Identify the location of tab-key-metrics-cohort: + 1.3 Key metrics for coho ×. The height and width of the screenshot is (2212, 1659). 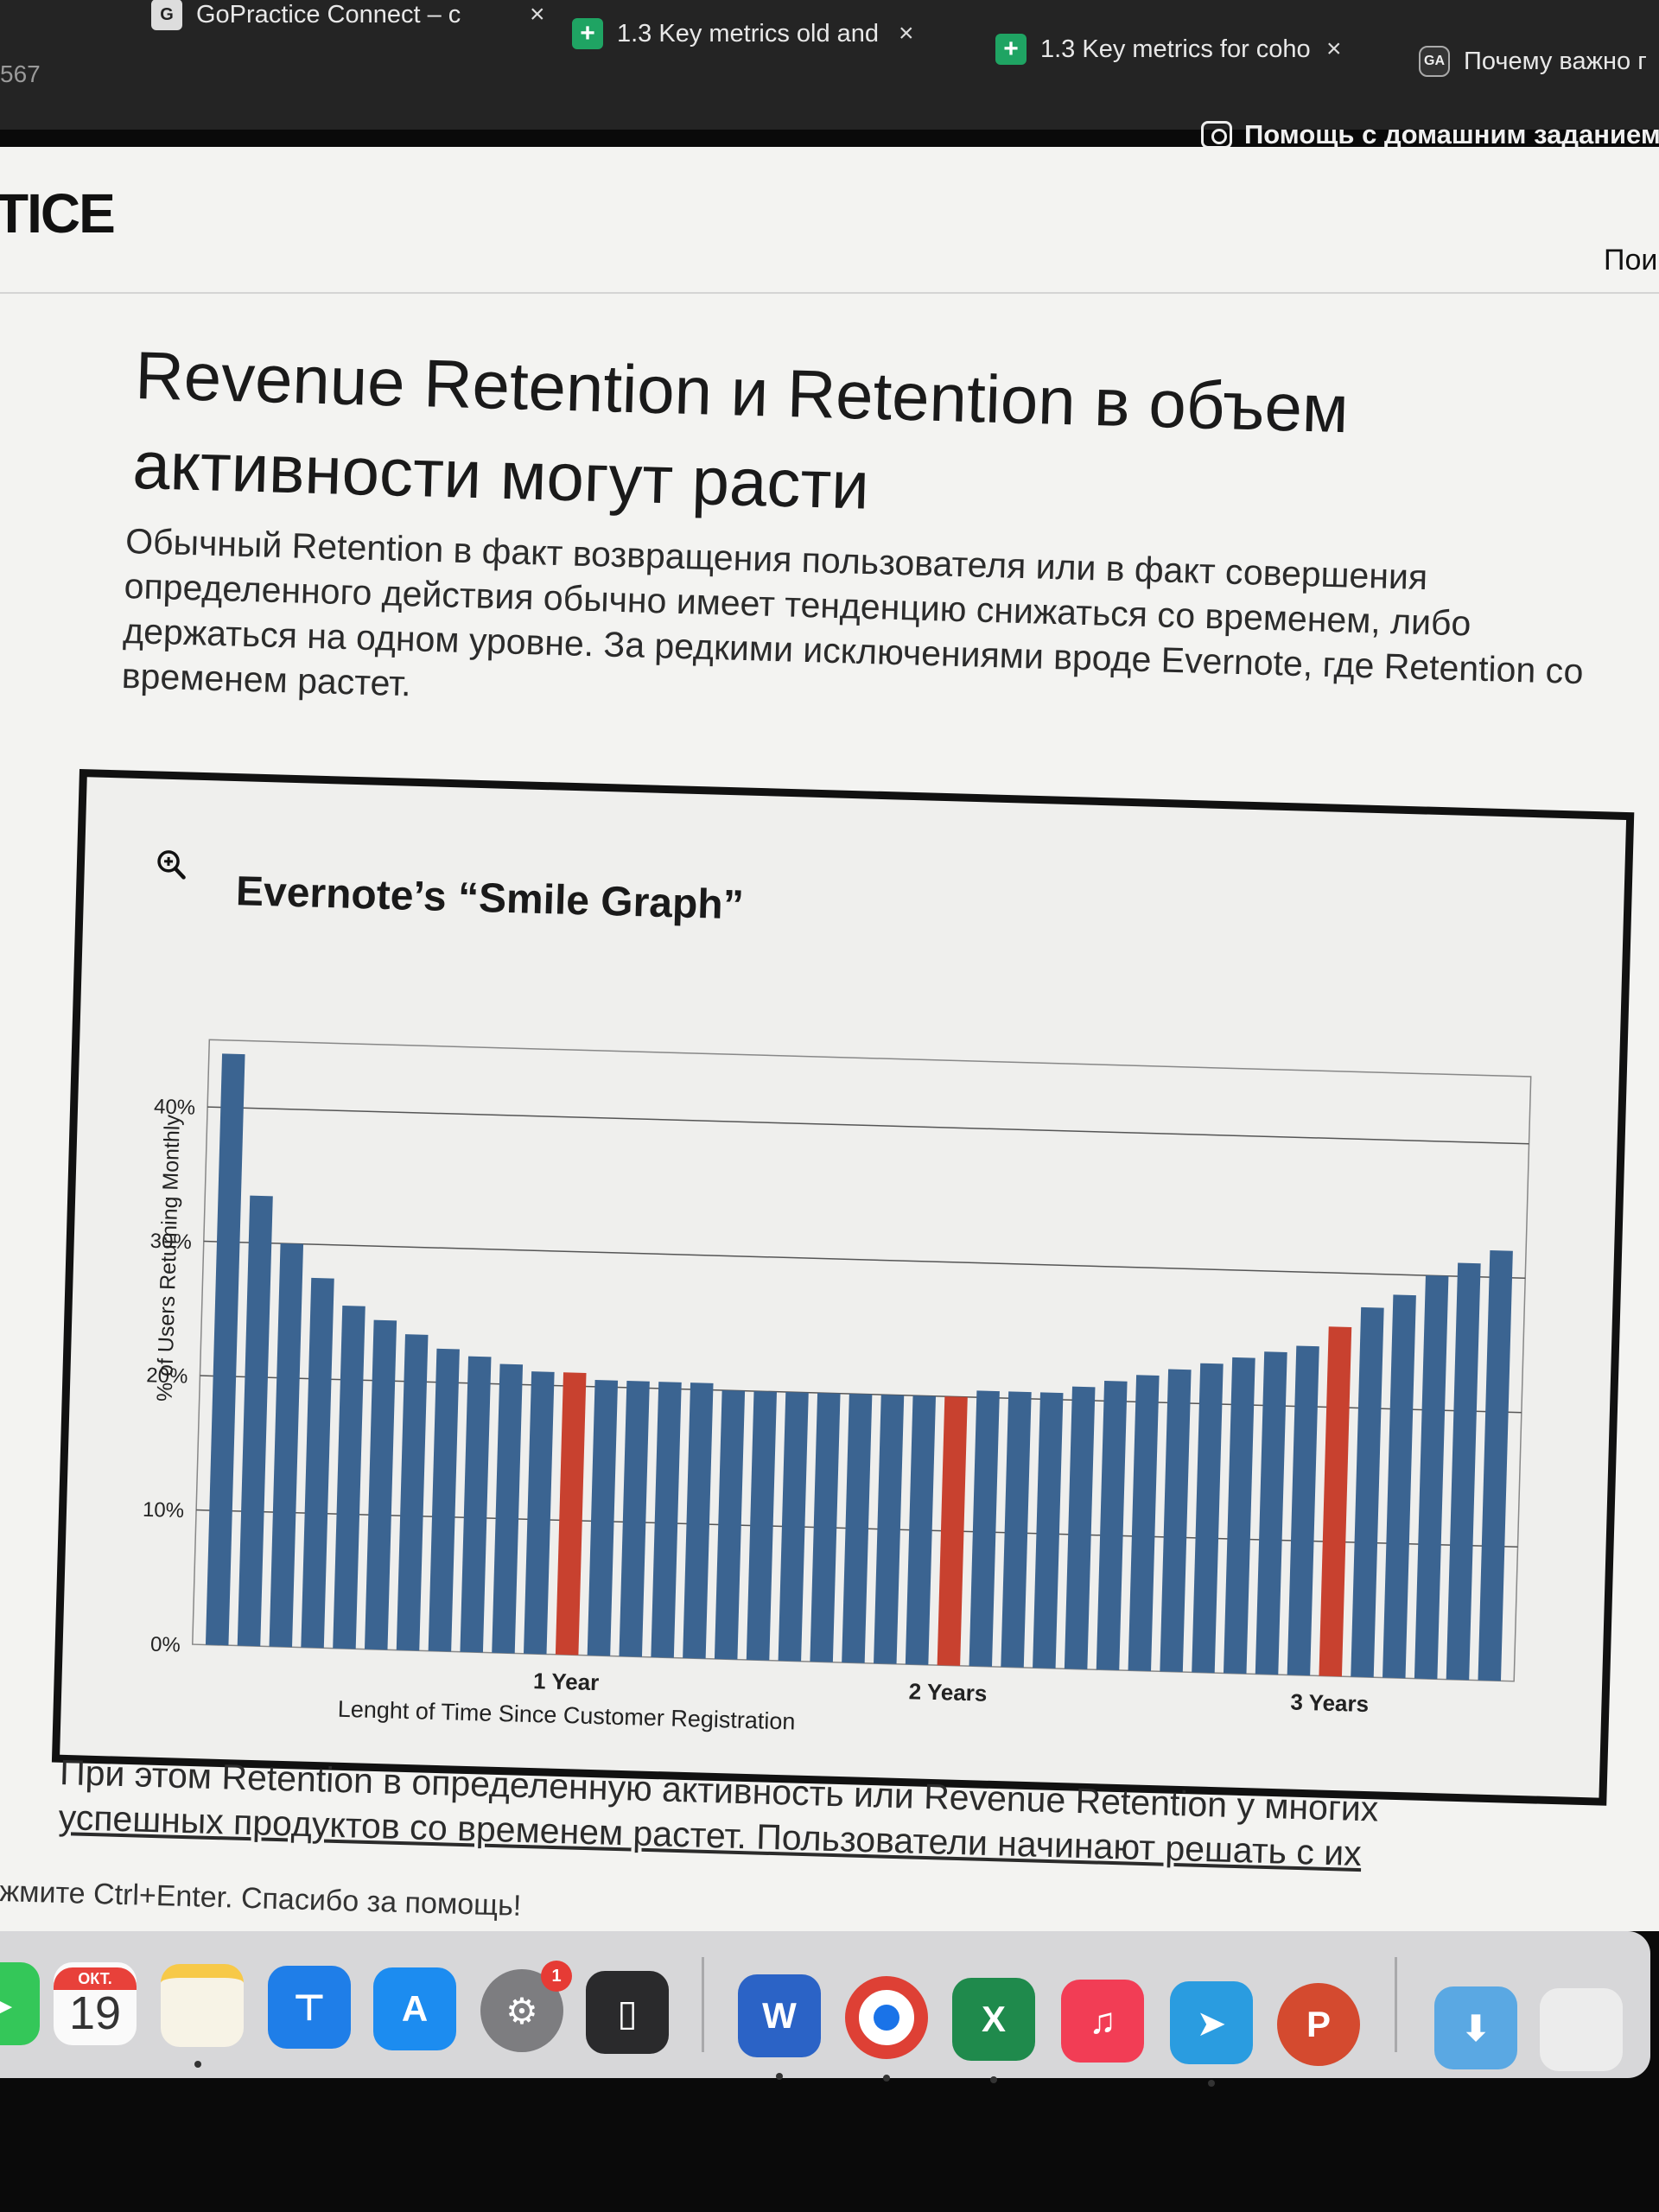
(1185, 49).